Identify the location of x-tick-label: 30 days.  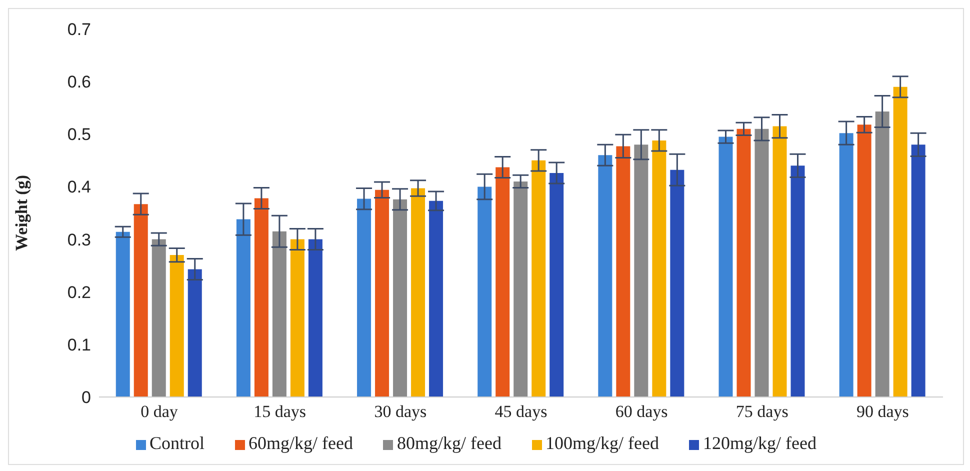
(400, 412).